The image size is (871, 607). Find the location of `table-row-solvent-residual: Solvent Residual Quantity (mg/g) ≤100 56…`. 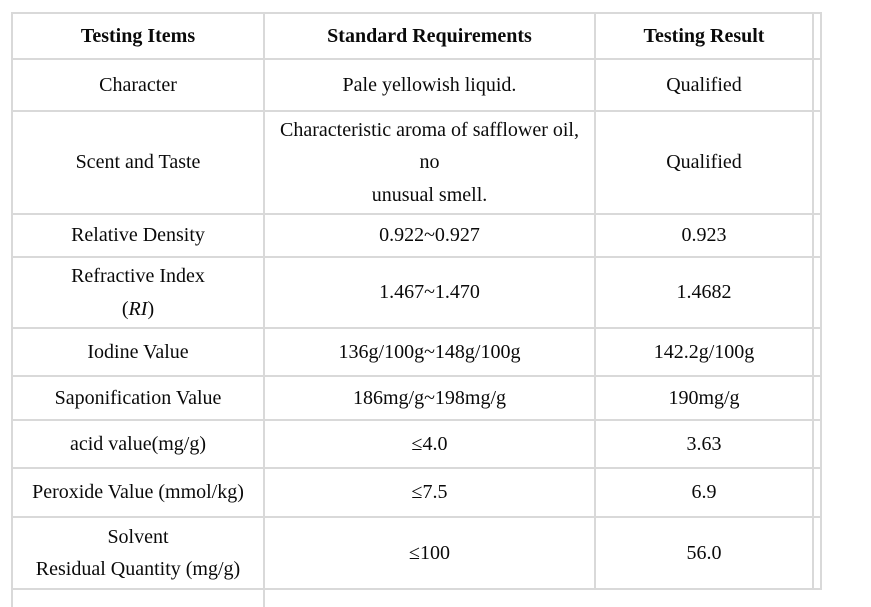

table-row-solvent-residual: Solvent Residual Quantity (mg/g) ≤100 56… is located at coordinates (416, 552).